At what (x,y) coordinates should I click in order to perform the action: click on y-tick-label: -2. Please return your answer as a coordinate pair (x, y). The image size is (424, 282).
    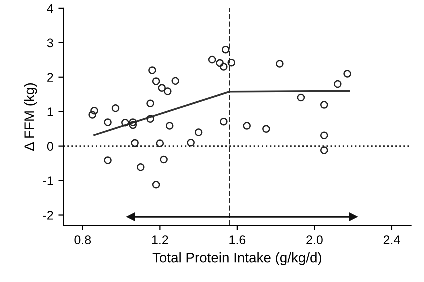
    Looking at the image, I should click on (48, 215).